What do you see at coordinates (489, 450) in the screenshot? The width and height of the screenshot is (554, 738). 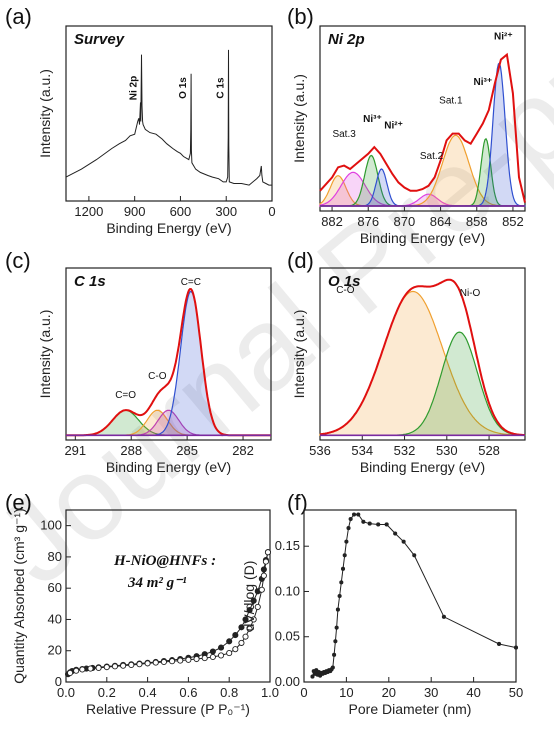 I see `x-tick-label: 528` at bounding box center [489, 450].